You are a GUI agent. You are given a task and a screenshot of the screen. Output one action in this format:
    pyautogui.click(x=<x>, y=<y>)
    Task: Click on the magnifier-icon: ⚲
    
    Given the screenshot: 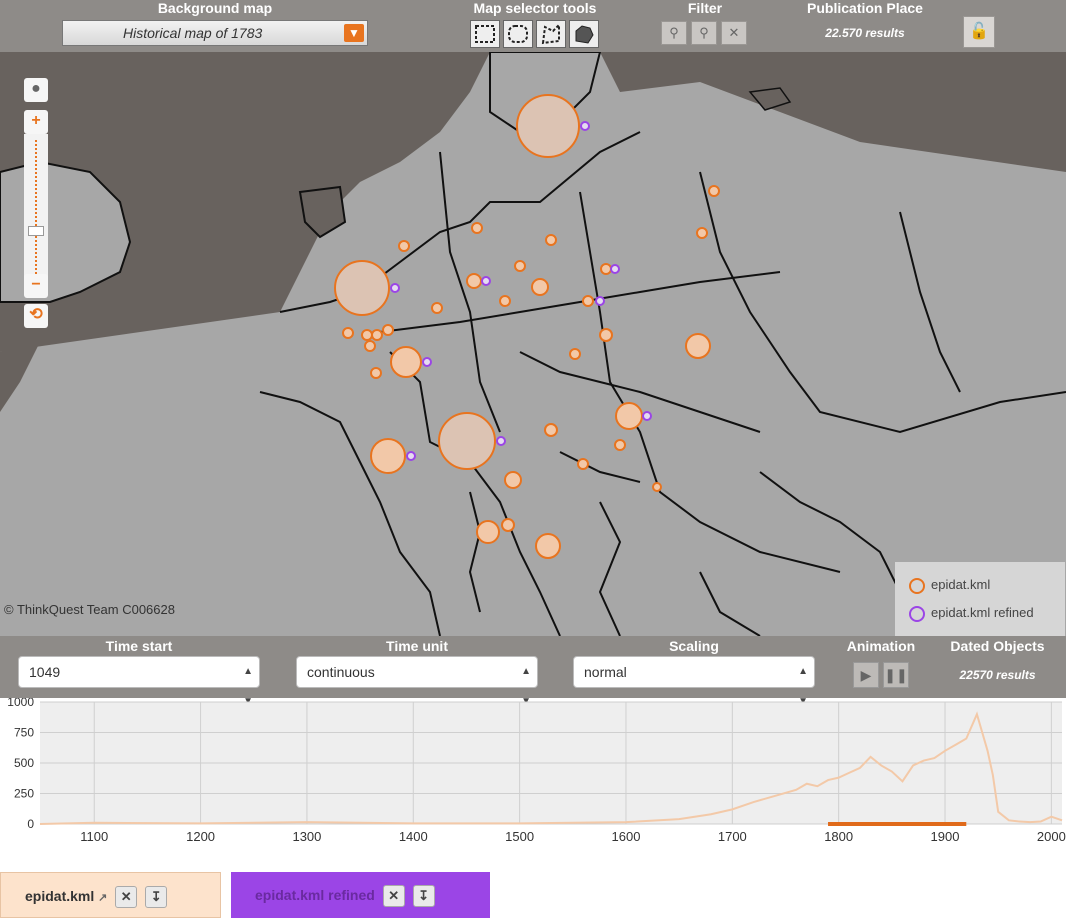 What is the action you would take?
    pyautogui.click(x=674, y=32)
    